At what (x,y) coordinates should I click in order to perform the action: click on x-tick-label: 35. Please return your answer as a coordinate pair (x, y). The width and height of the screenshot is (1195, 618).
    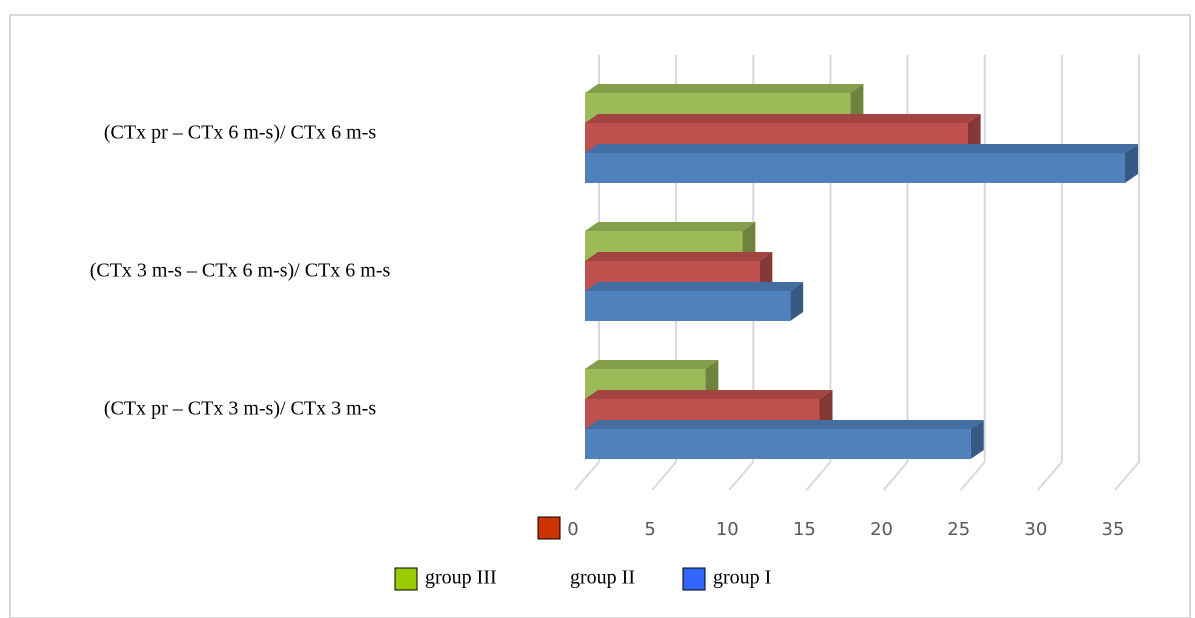
    Looking at the image, I should click on (1113, 529).